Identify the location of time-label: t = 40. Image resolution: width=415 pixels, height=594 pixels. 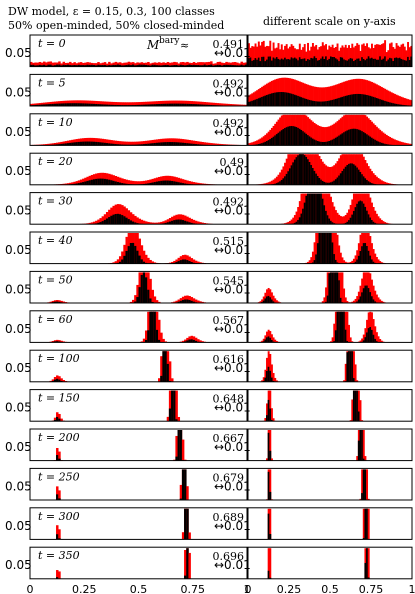
(55, 240).